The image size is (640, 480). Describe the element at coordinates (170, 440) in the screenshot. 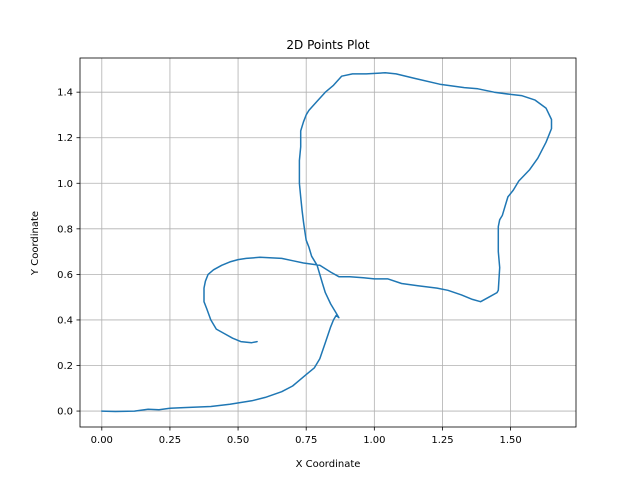

I see `x-tick-label: 0.25` at that location.